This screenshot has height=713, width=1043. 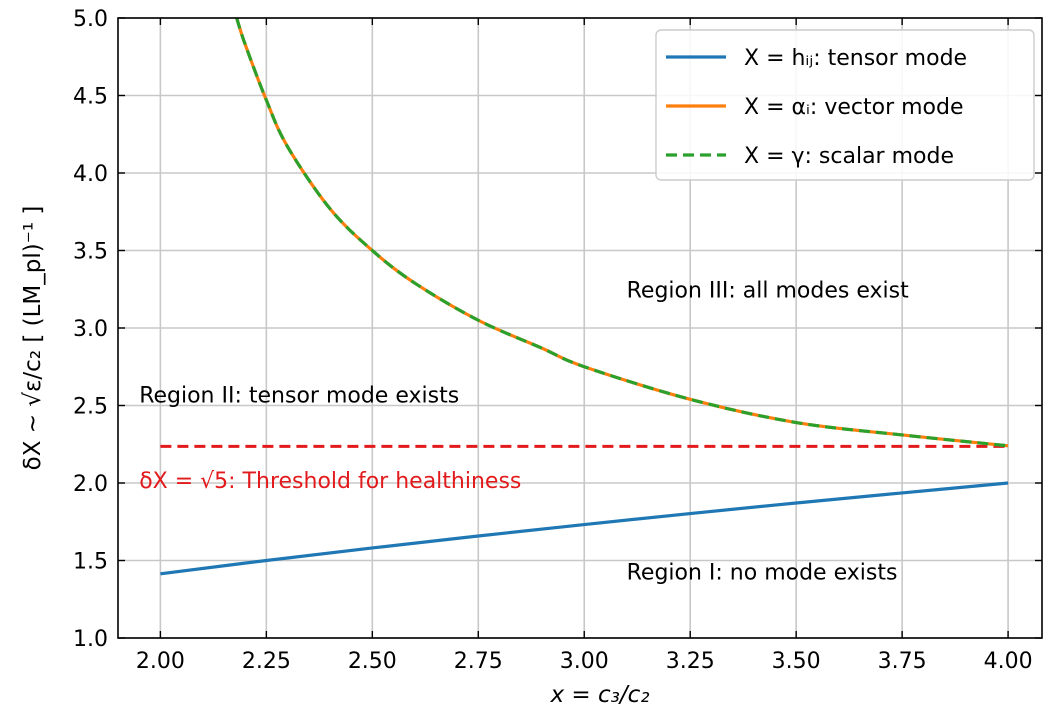 What do you see at coordinates (855, 58) in the screenshot?
I see `legend-label: X = hᵢⱼ: tensor mode` at bounding box center [855, 58].